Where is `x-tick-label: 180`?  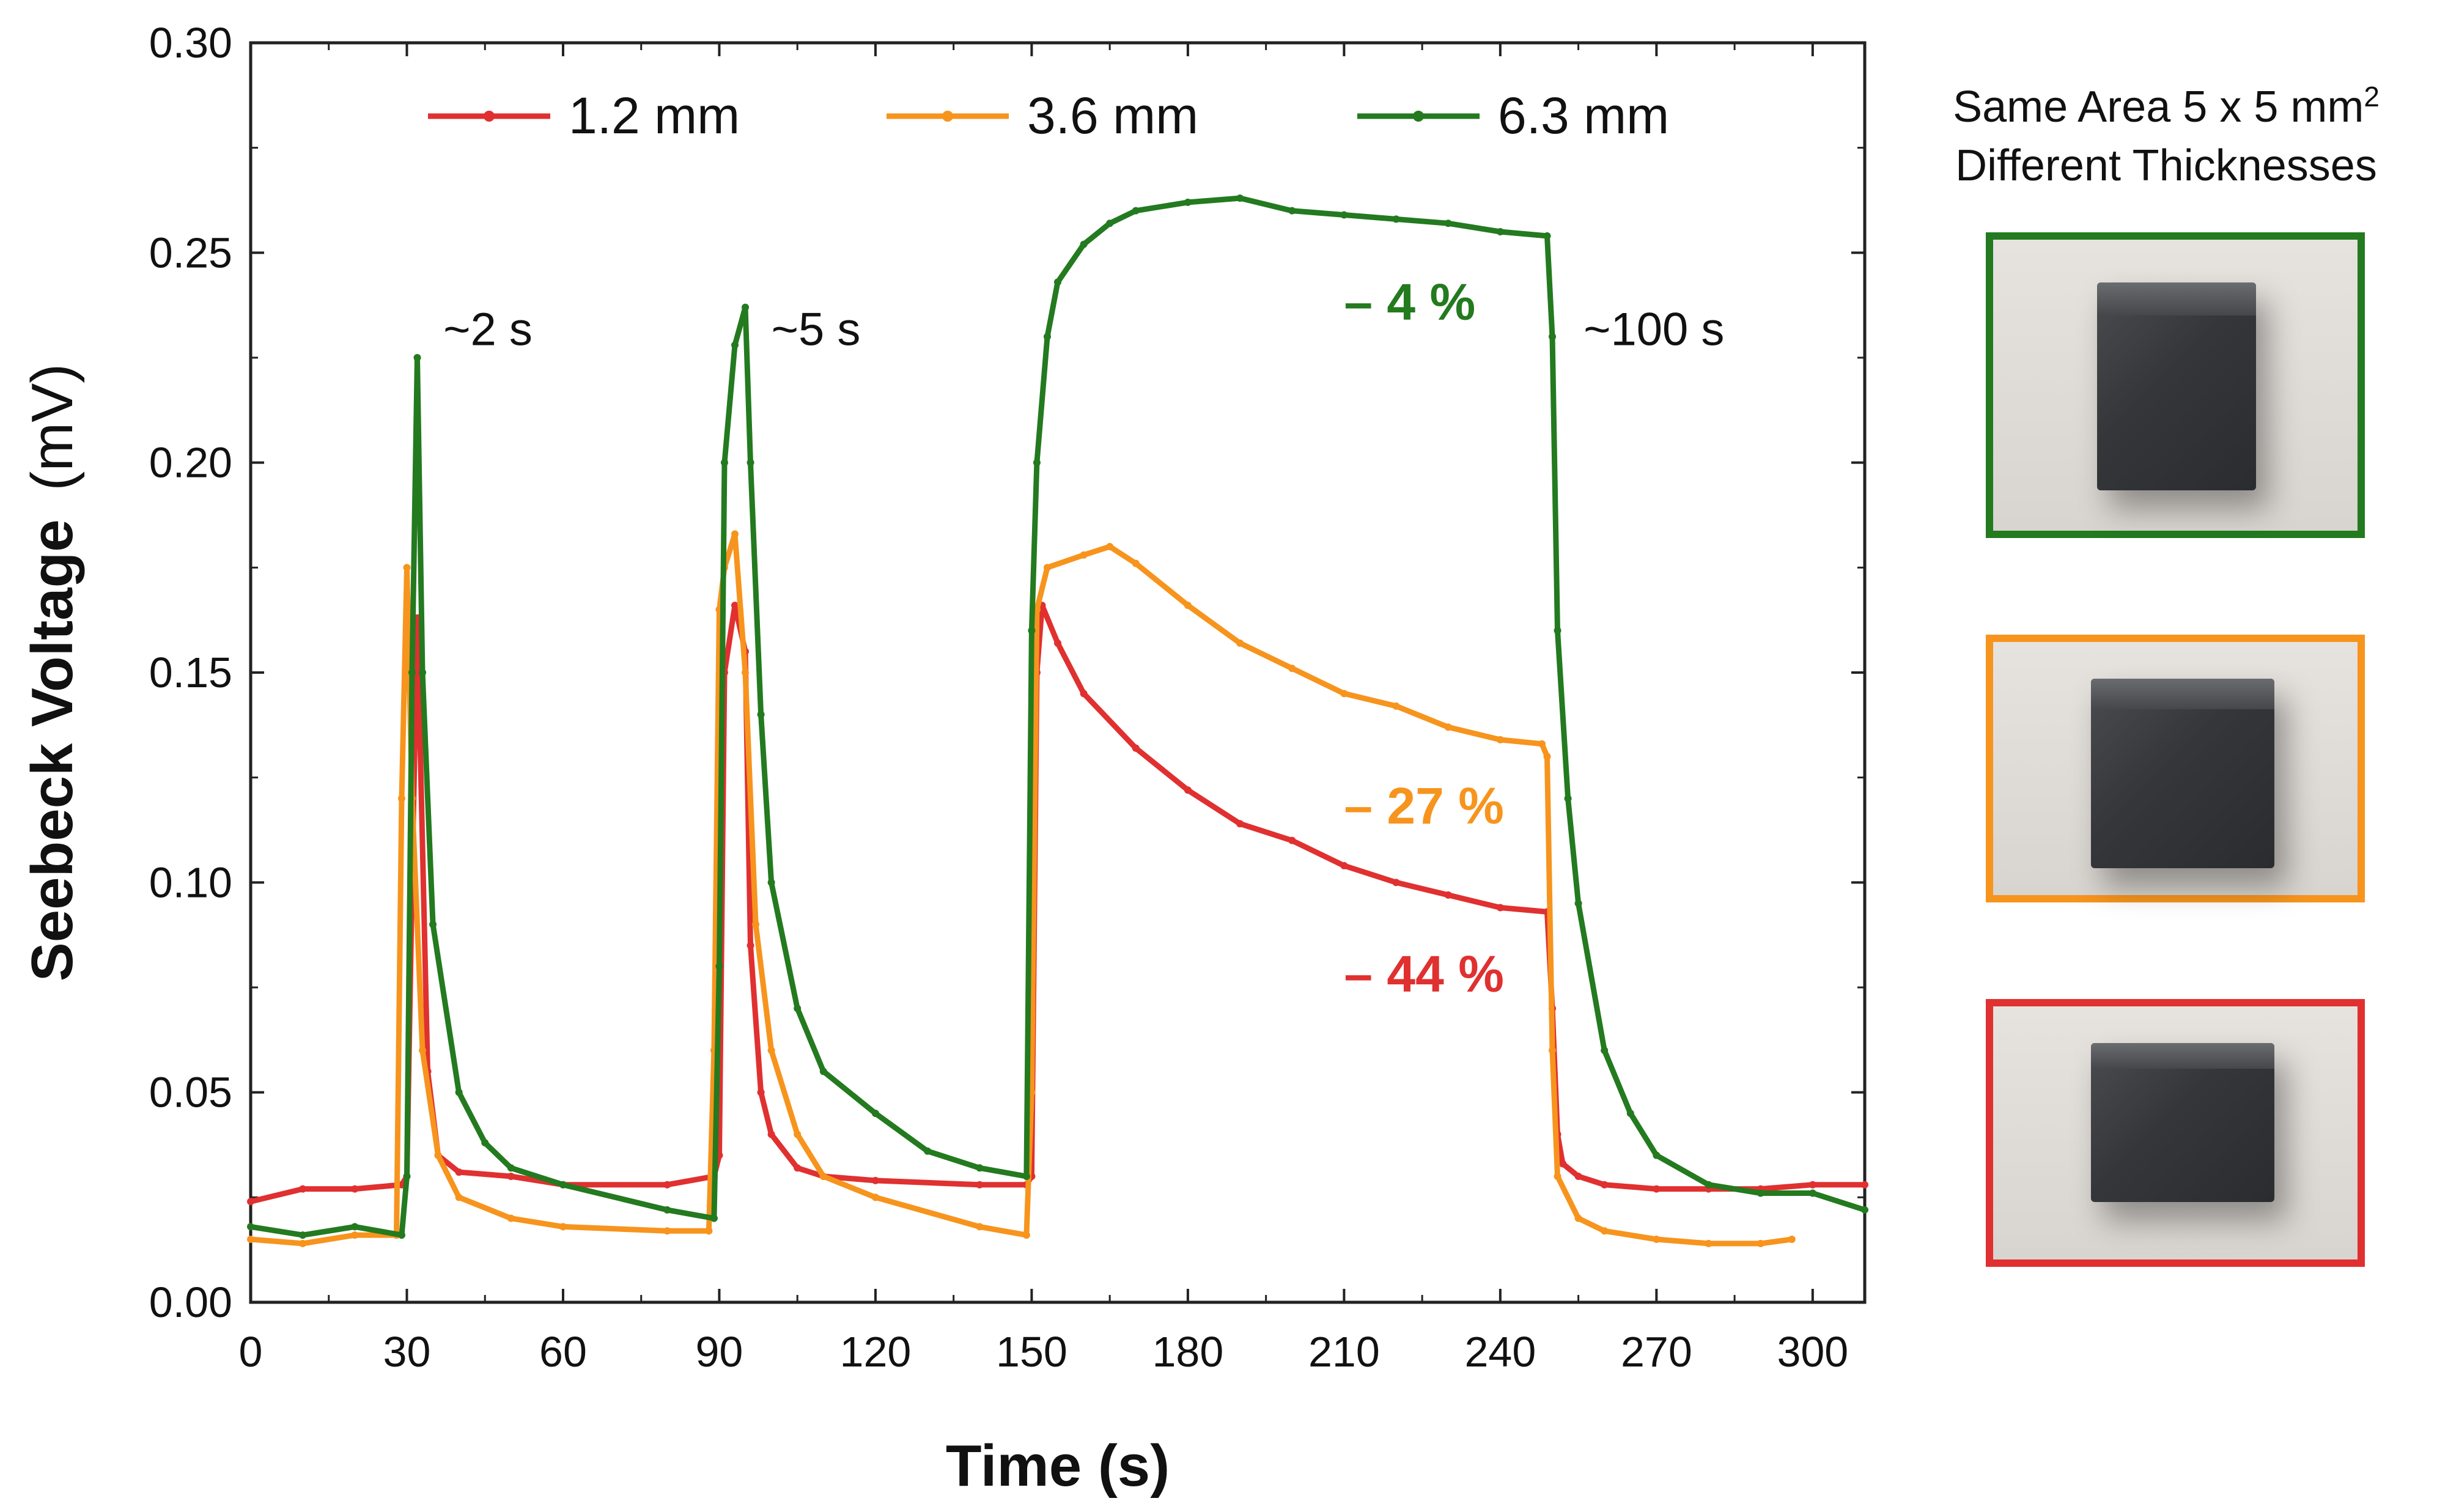
x-tick-label: 180 is located at coordinates (1188, 1352).